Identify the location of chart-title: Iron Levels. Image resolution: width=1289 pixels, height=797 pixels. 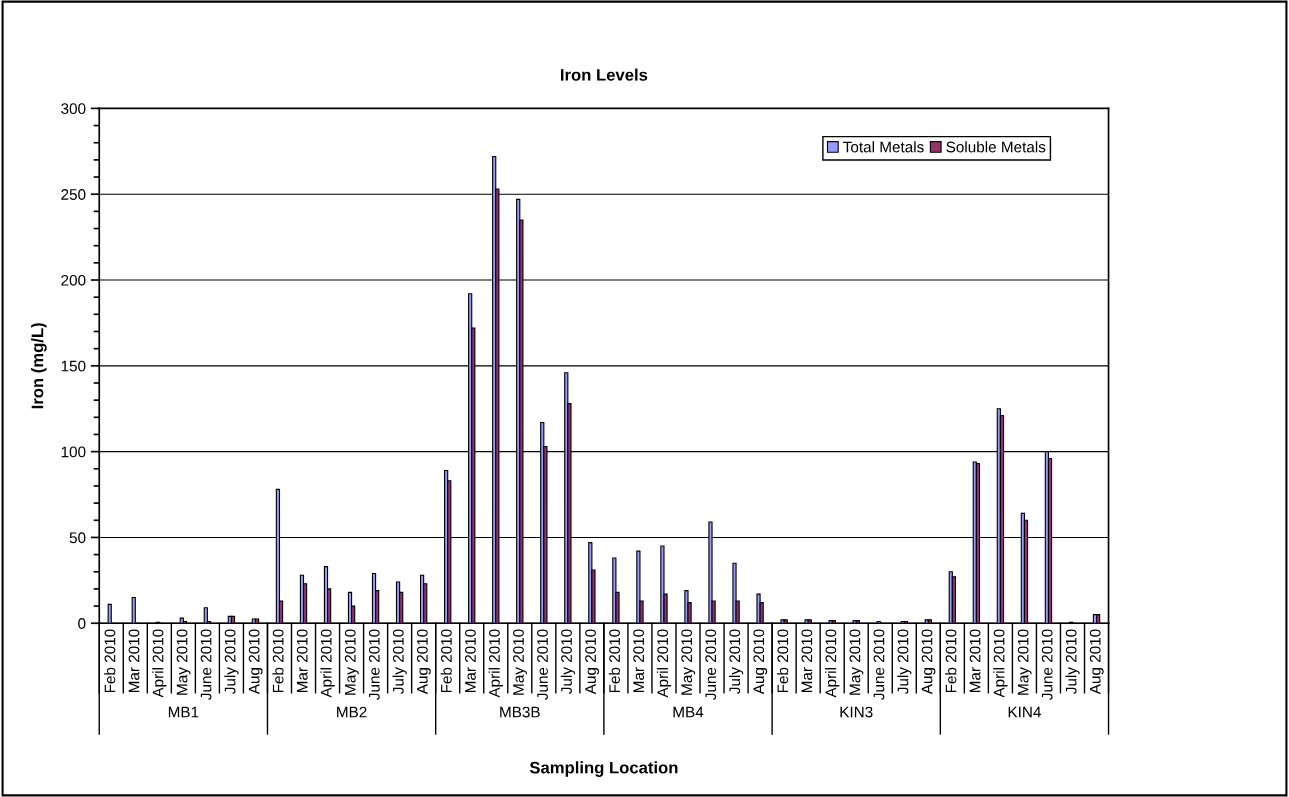
(604, 74).